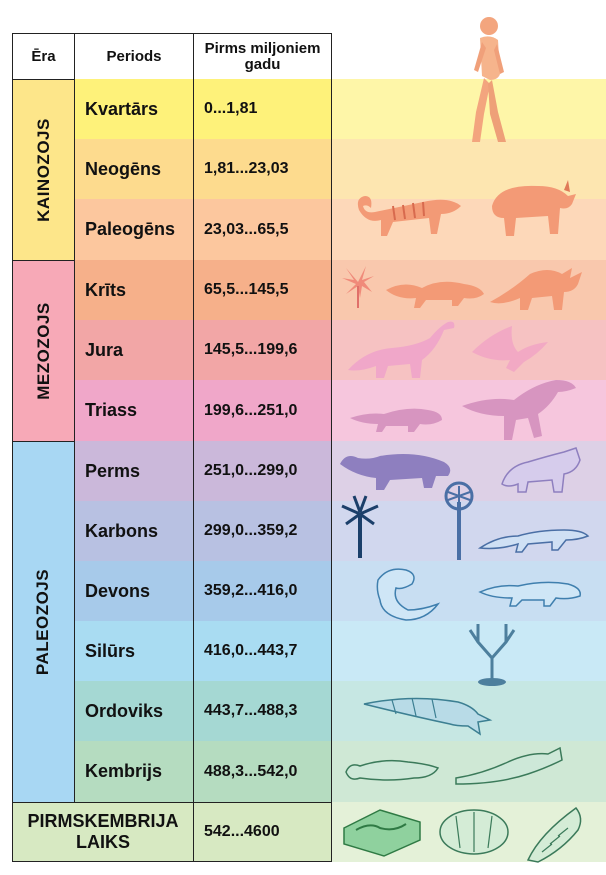 The height and width of the screenshot is (875, 606). What do you see at coordinates (489, 79) in the screenshot?
I see `human-illustration` at bounding box center [489, 79].